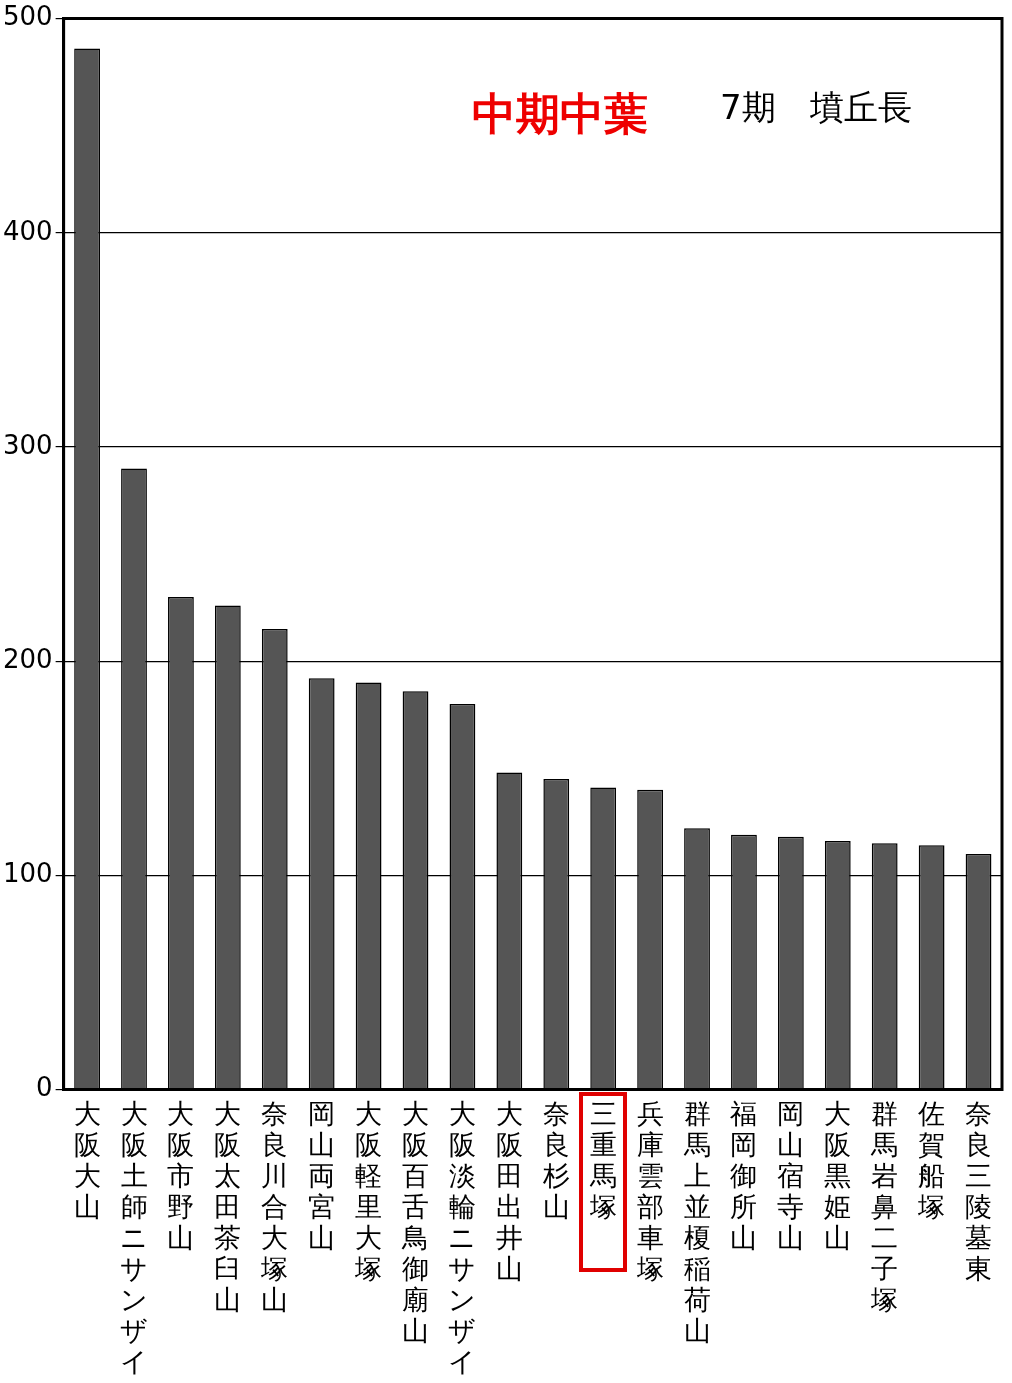  Describe the element at coordinates (838, 1176) in the screenshot. I see `x-tick-label: 大阪黒姫山` at that location.